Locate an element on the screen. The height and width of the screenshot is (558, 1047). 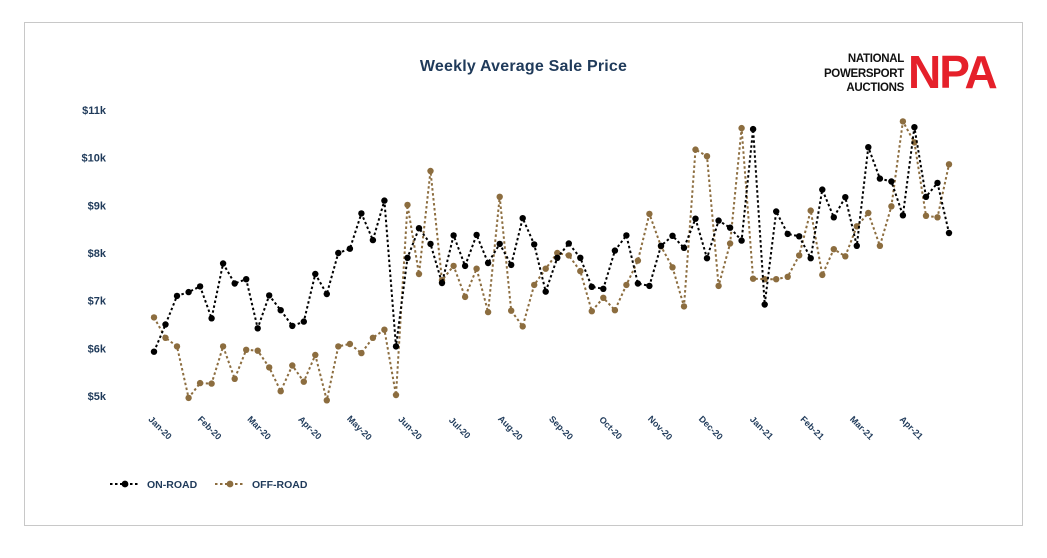
x-tick-label: Sep-20 is located at coordinates (561, 428).